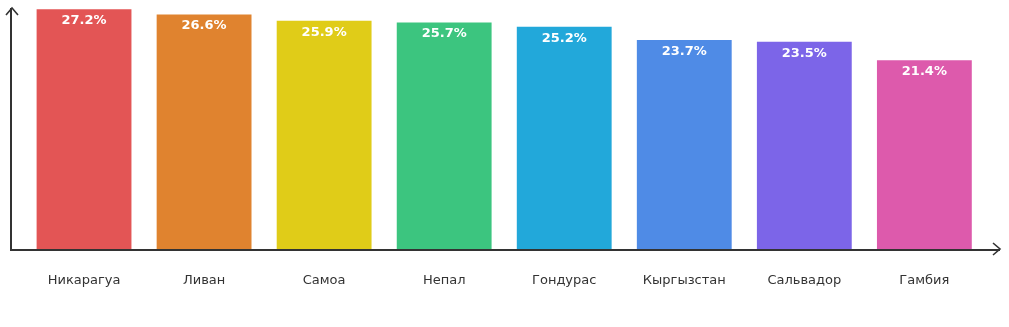 Image resolution: width=1009 pixels, height=327 pixels. What do you see at coordinates (204, 280) in the screenshot?
I see `x-tick-label: Ливан` at bounding box center [204, 280].